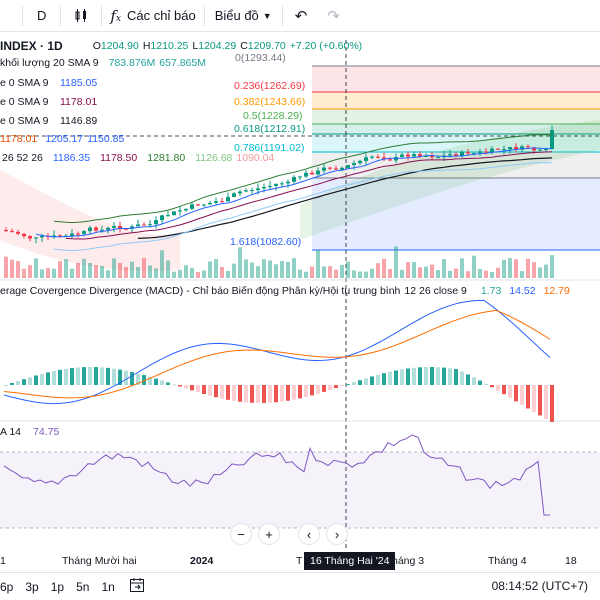  Describe the element at coordinates (46, 432) in the screenshot. I see `rsi-value: 74.75` at that location.